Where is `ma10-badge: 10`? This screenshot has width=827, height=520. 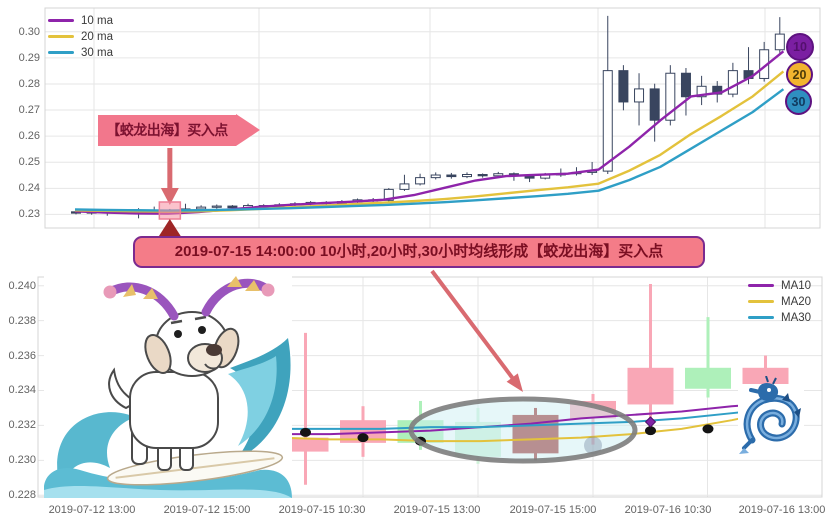 ma10-badge: 10 is located at coordinates (800, 47).